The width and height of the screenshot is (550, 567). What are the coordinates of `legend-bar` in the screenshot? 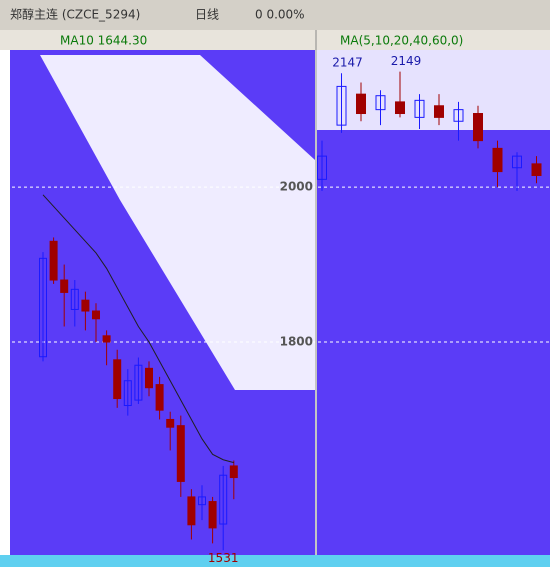 It's located at (275, 40).